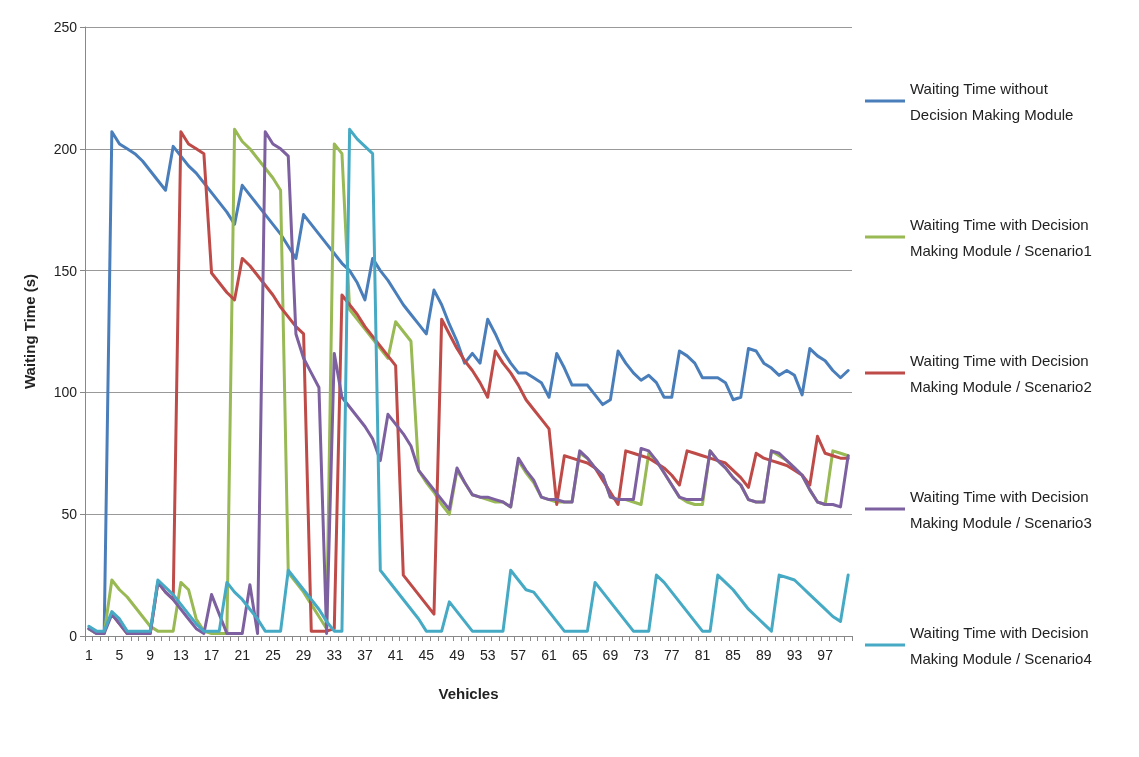 This screenshot has height=757, width=1139. Describe the element at coordinates (457, 655) in the screenshot. I see `x-tick-label: 49` at that location.